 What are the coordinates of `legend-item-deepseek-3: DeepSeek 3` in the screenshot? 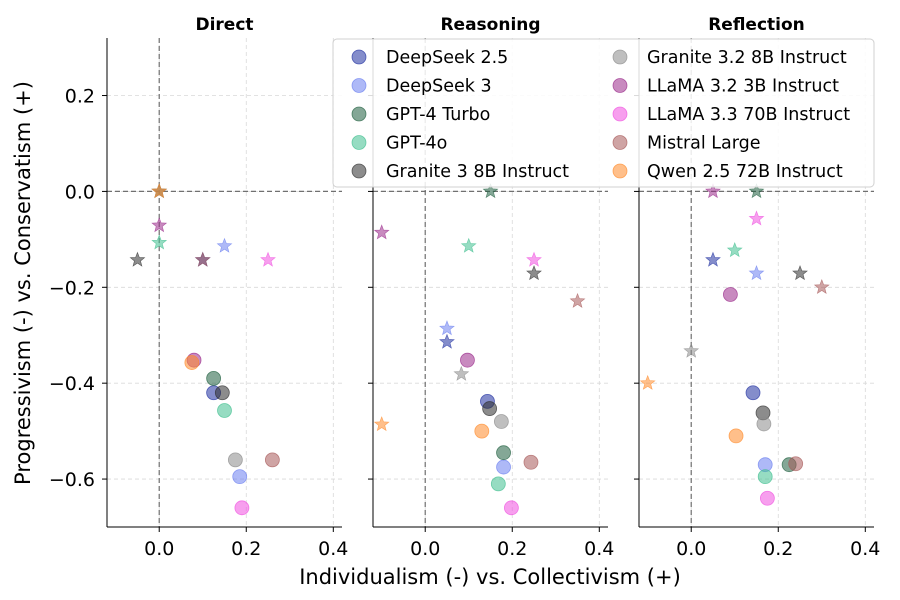 It's located at (421, 87).